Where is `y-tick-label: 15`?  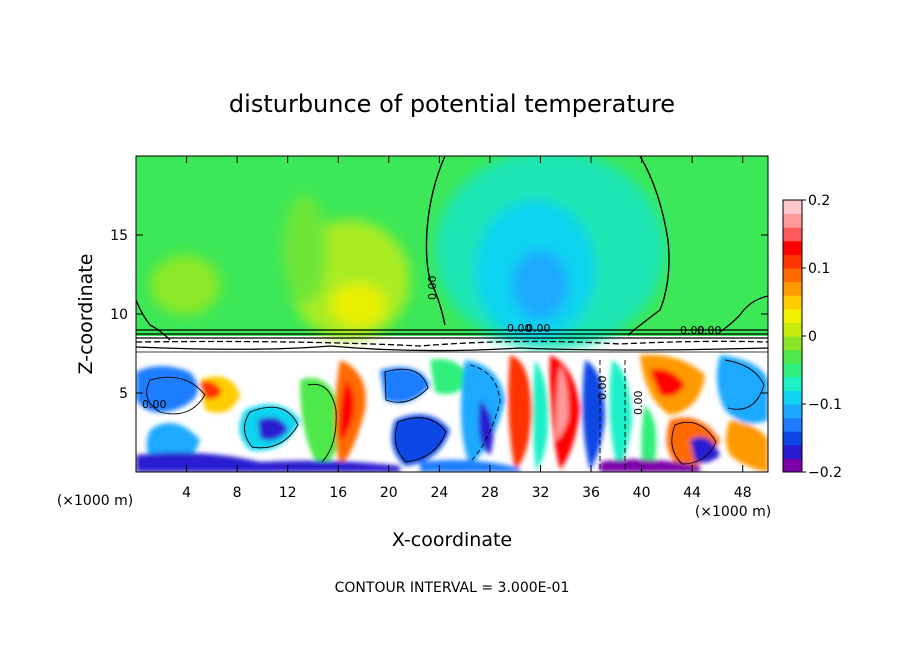
y-tick-label: 15 is located at coordinates (119, 236).